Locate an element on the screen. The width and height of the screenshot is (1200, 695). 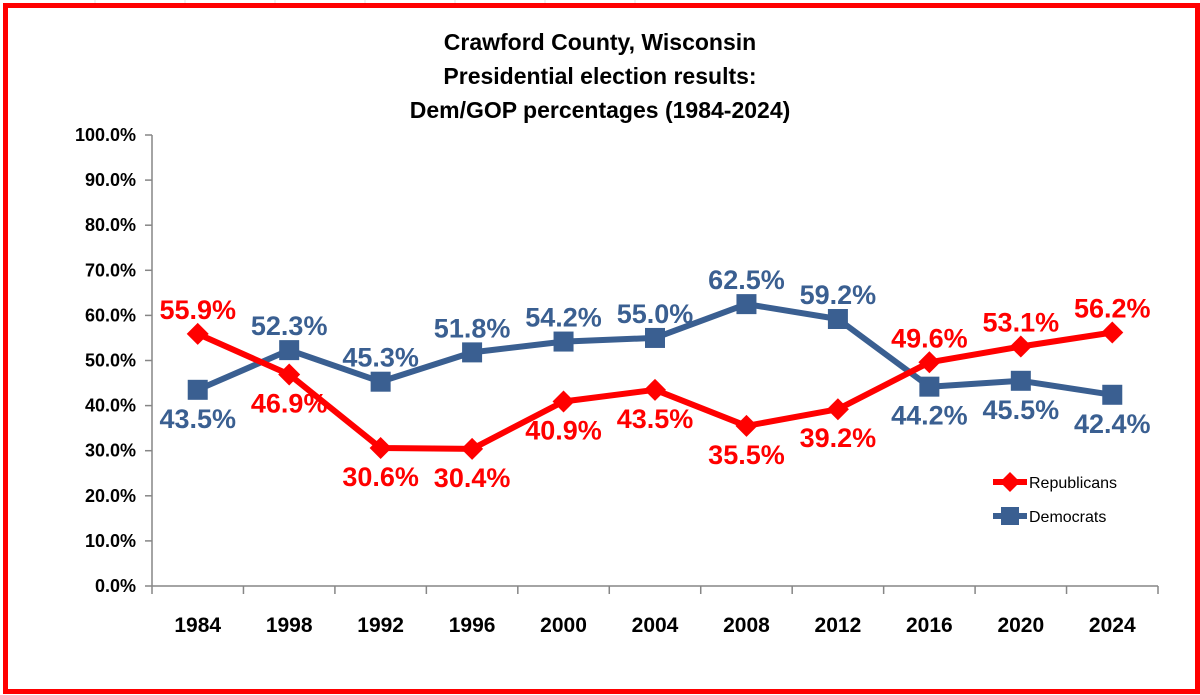
x-tick-label: 2020 is located at coordinates (1020, 625).